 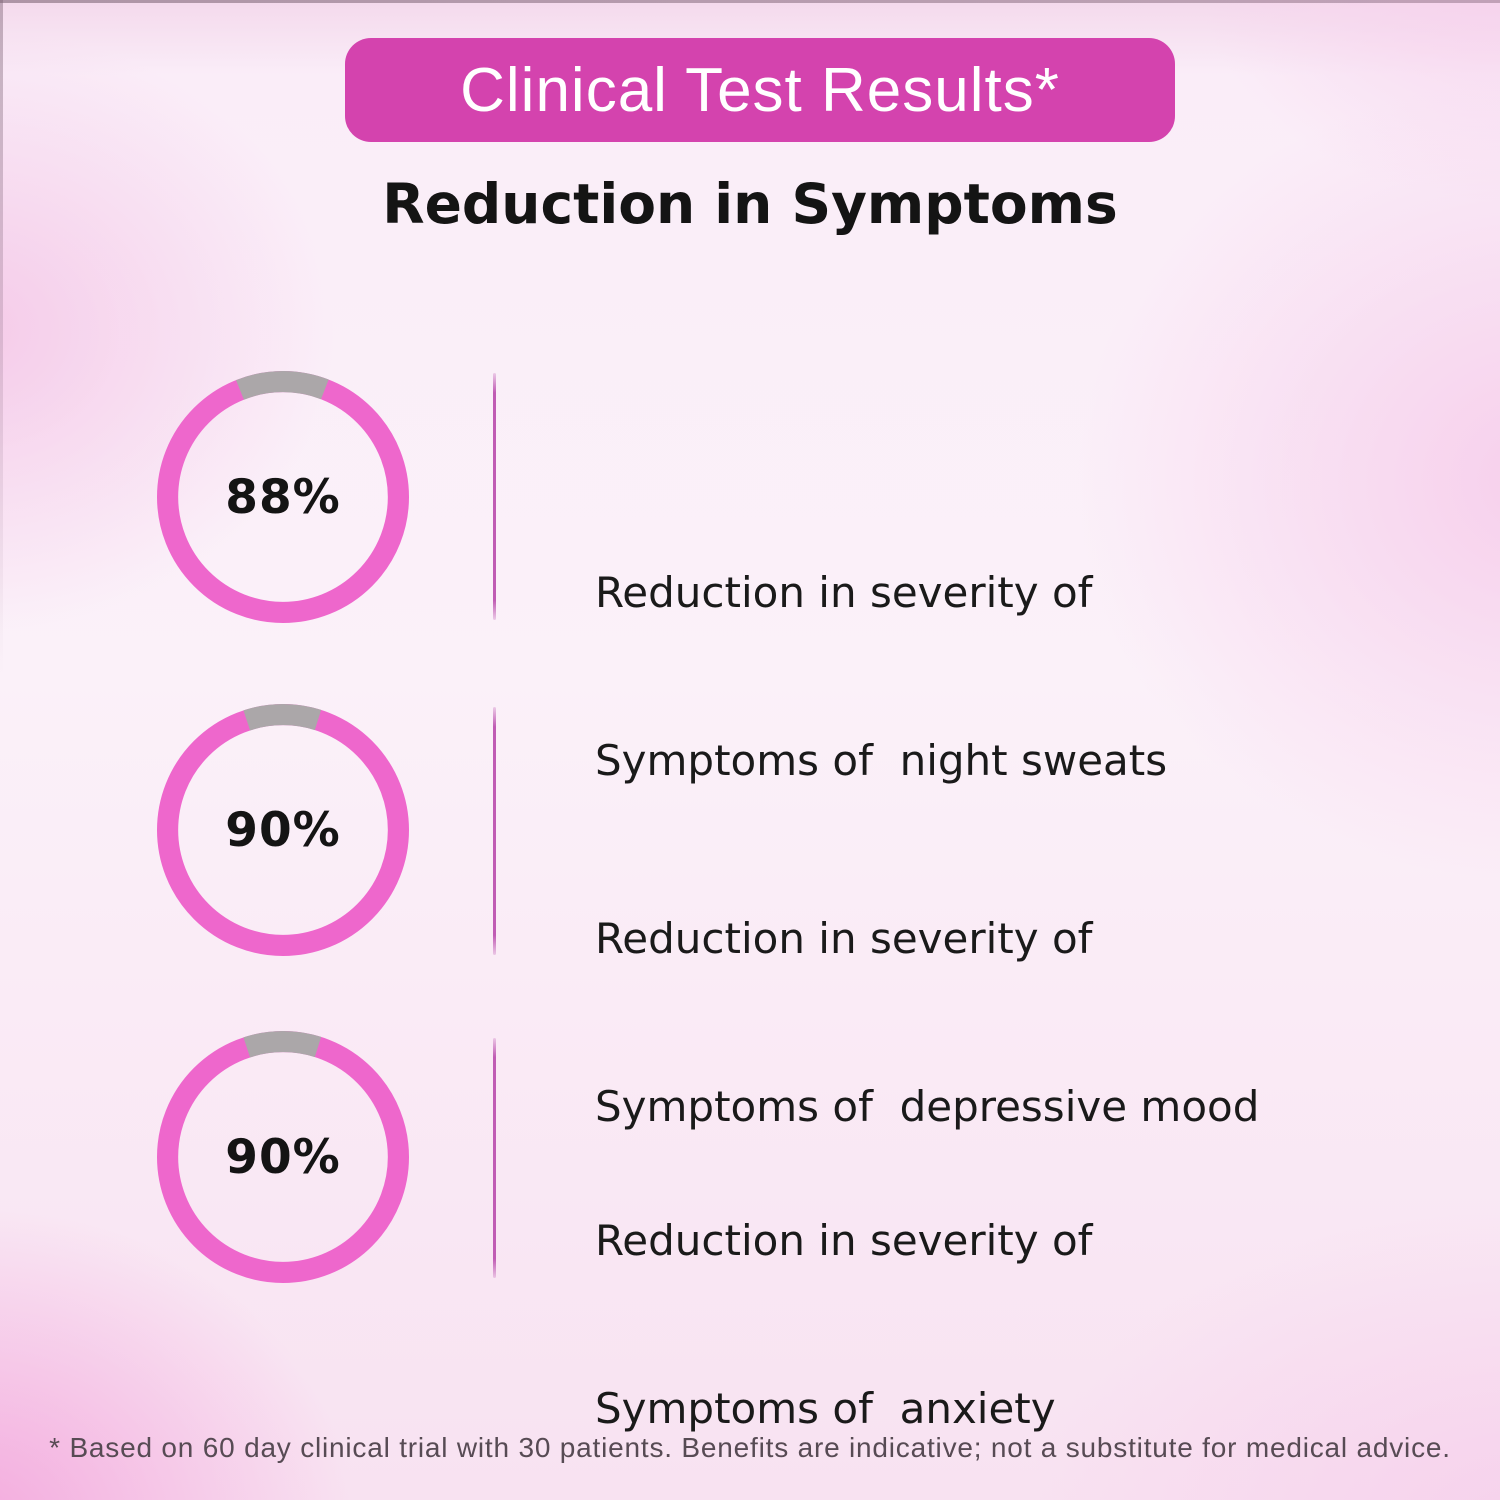 I want to click on donut-chart-night-sweats: 88%, so click(x=283, y=497).